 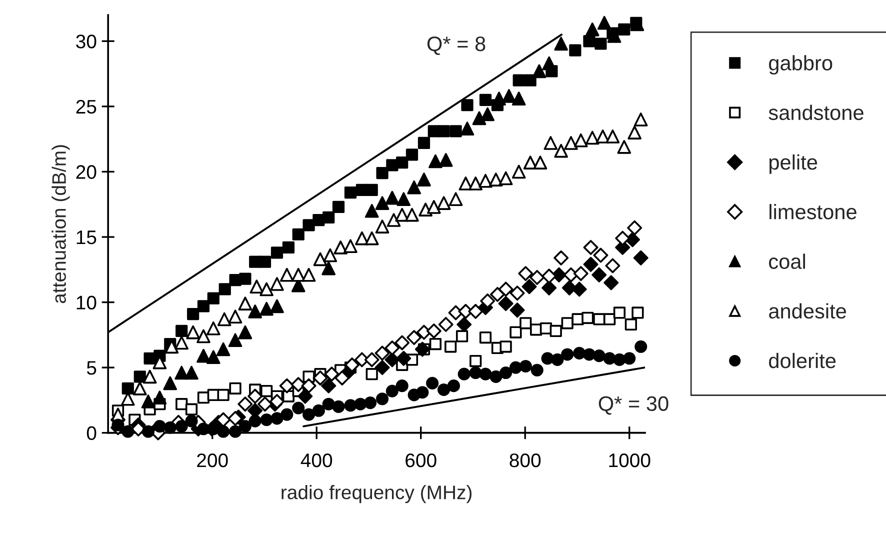 What do you see at coordinates (794, 164) in the screenshot?
I see `legend-label: pelite` at bounding box center [794, 164].